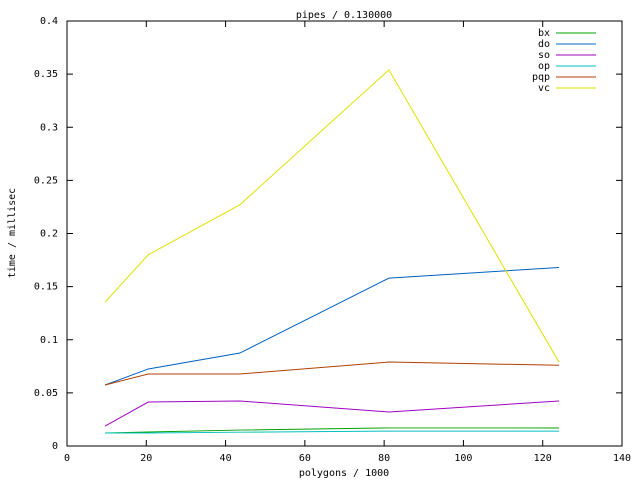 The image size is (640, 480). Describe the element at coordinates (544, 44) in the screenshot. I see `legend-label: do` at that location.